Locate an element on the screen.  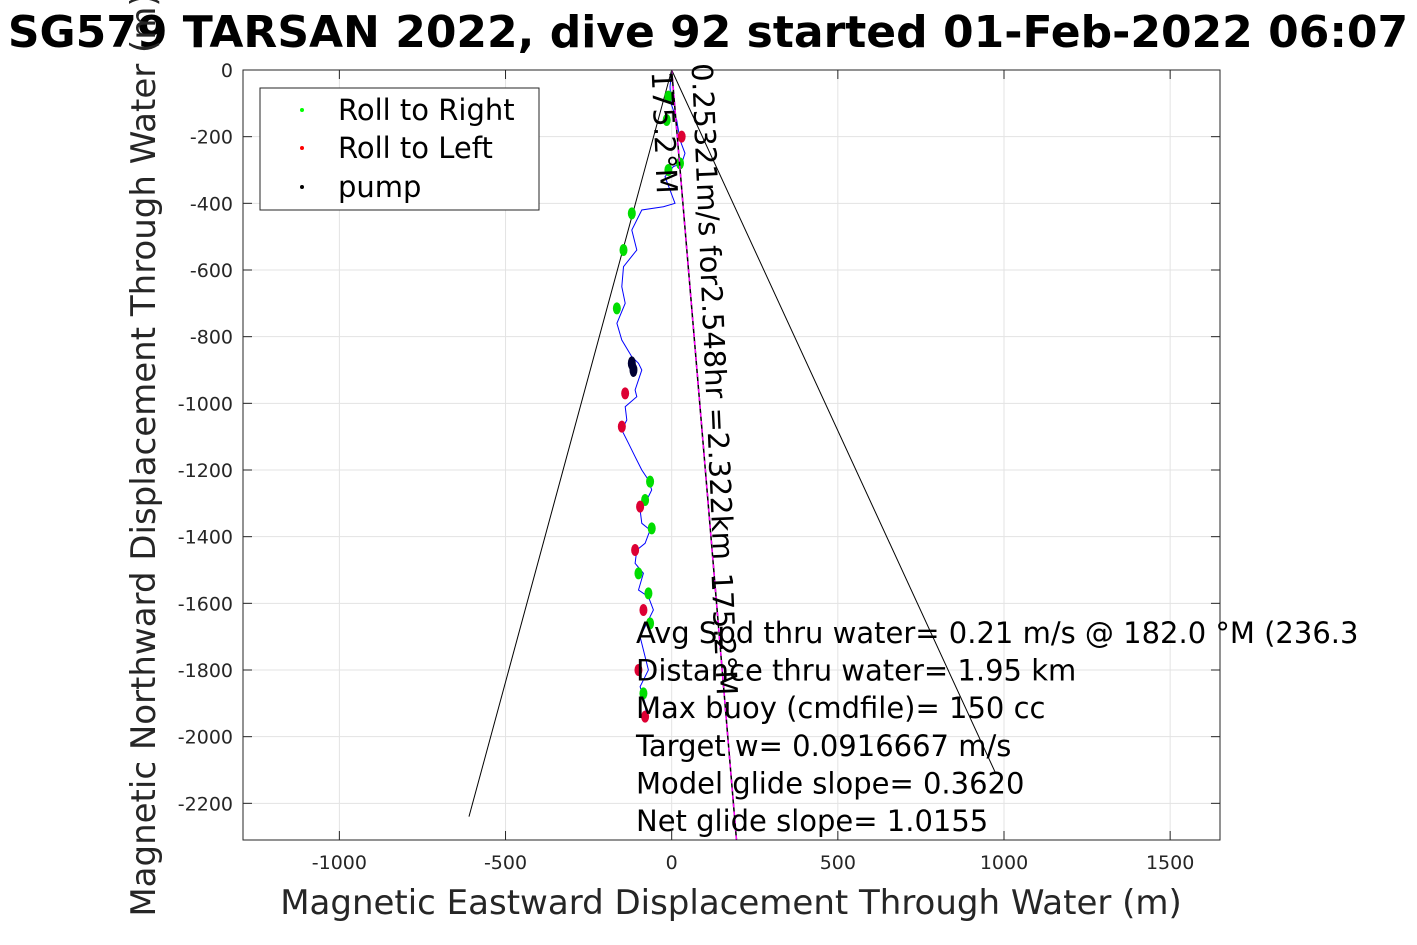
legend-label-roll-left: Roll to Left is located at coordinates (415, 148).